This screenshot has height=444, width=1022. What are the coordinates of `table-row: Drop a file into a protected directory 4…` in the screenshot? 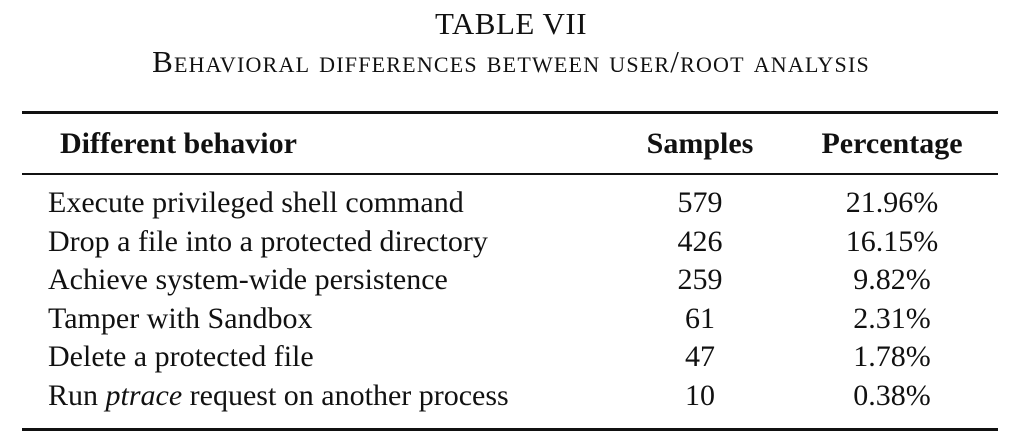 It's located at (511, 242).